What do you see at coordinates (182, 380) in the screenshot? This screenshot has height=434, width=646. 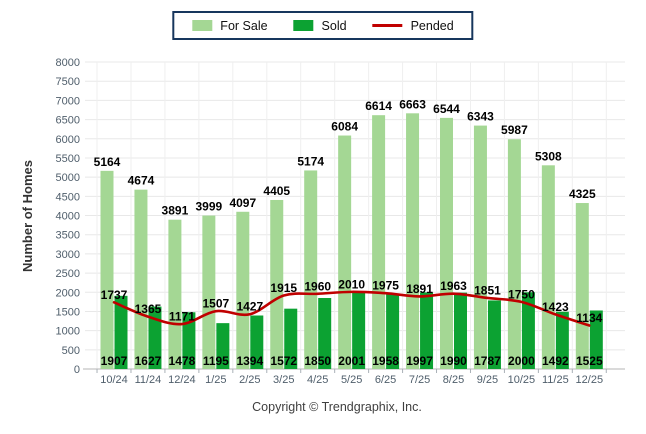 I see `x-tick-label: 12/24` at bounding box center [182, 380].